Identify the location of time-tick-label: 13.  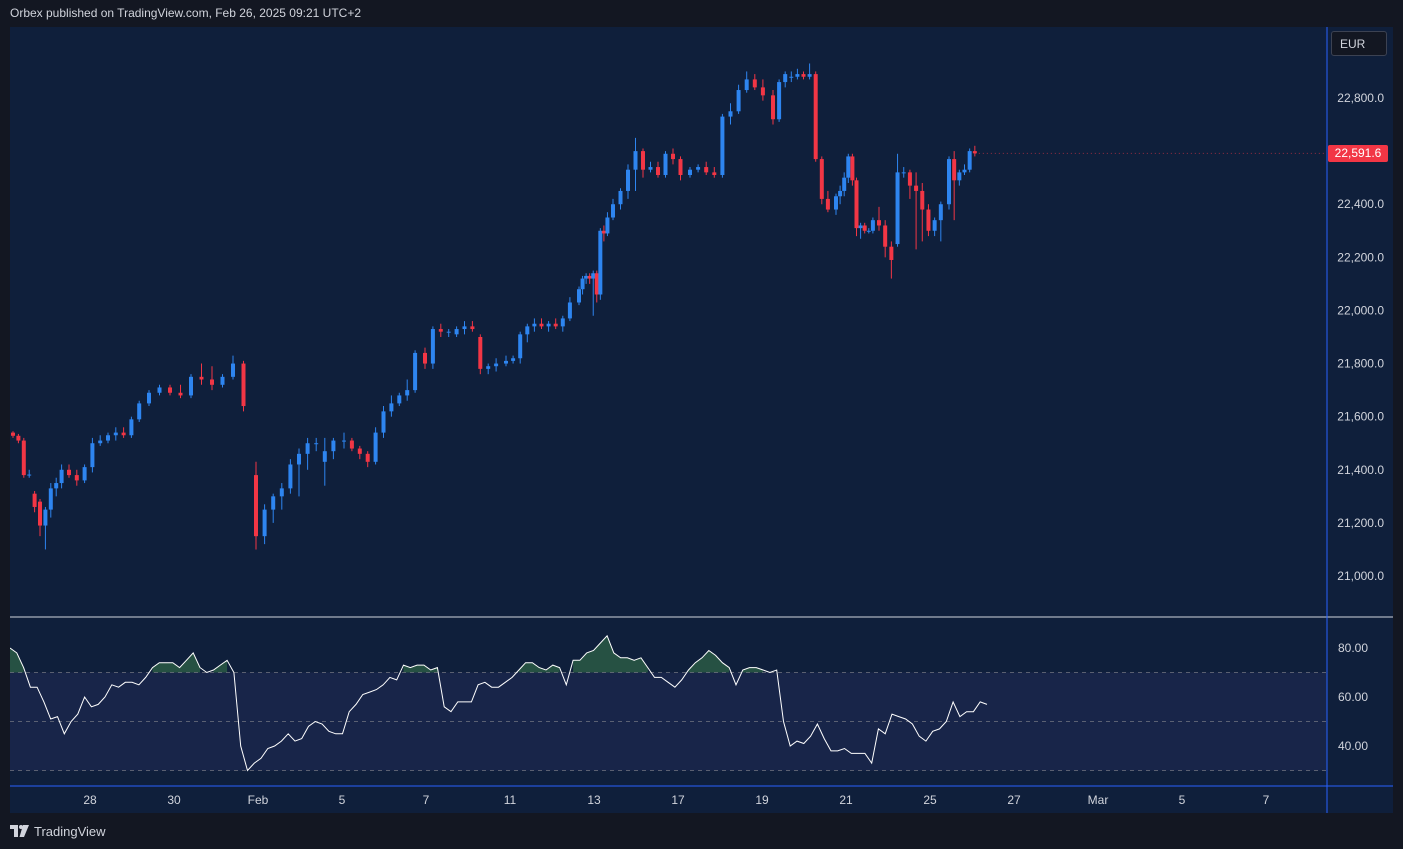
(594, 800).